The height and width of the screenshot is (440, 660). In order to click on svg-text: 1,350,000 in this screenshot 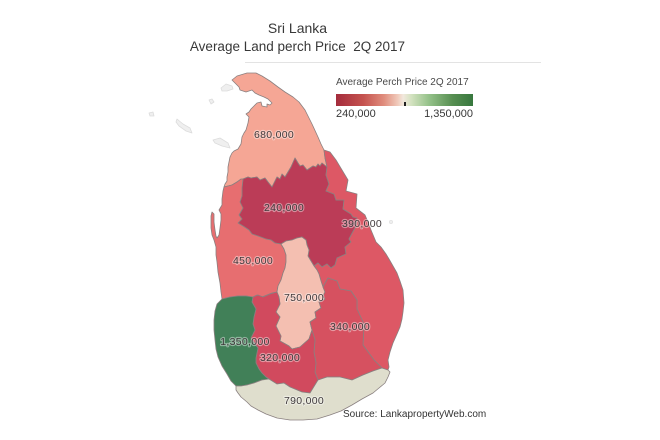, I will do `click(244, 342)`.